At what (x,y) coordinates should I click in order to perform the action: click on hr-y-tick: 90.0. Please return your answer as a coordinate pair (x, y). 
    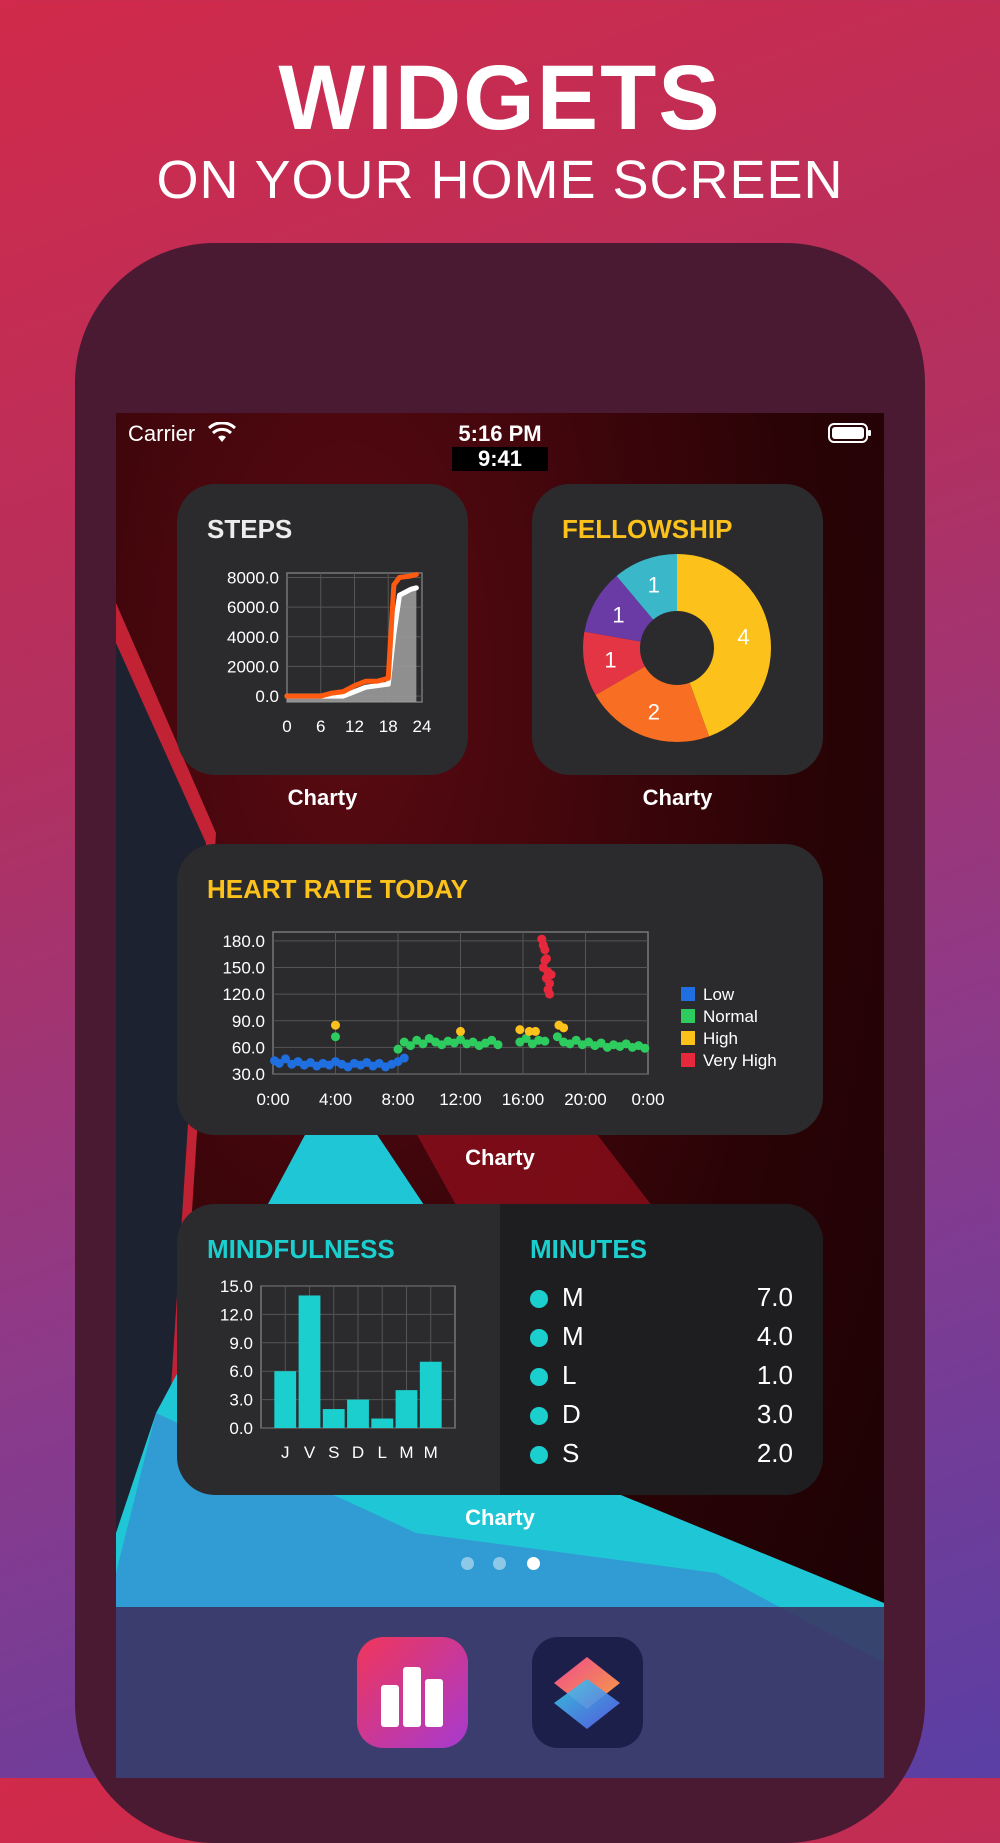
    Looking at the image, I should click on (248, 1021).